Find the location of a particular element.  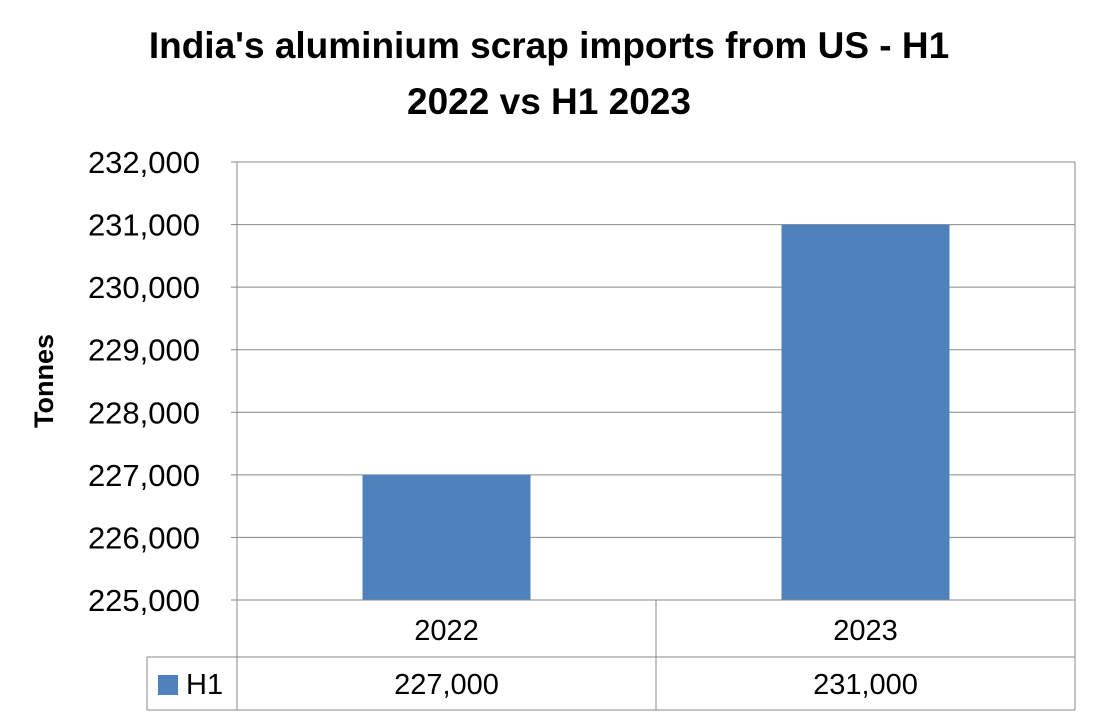

y-tick-label: 231,000 is located at coordinates (144, 225).